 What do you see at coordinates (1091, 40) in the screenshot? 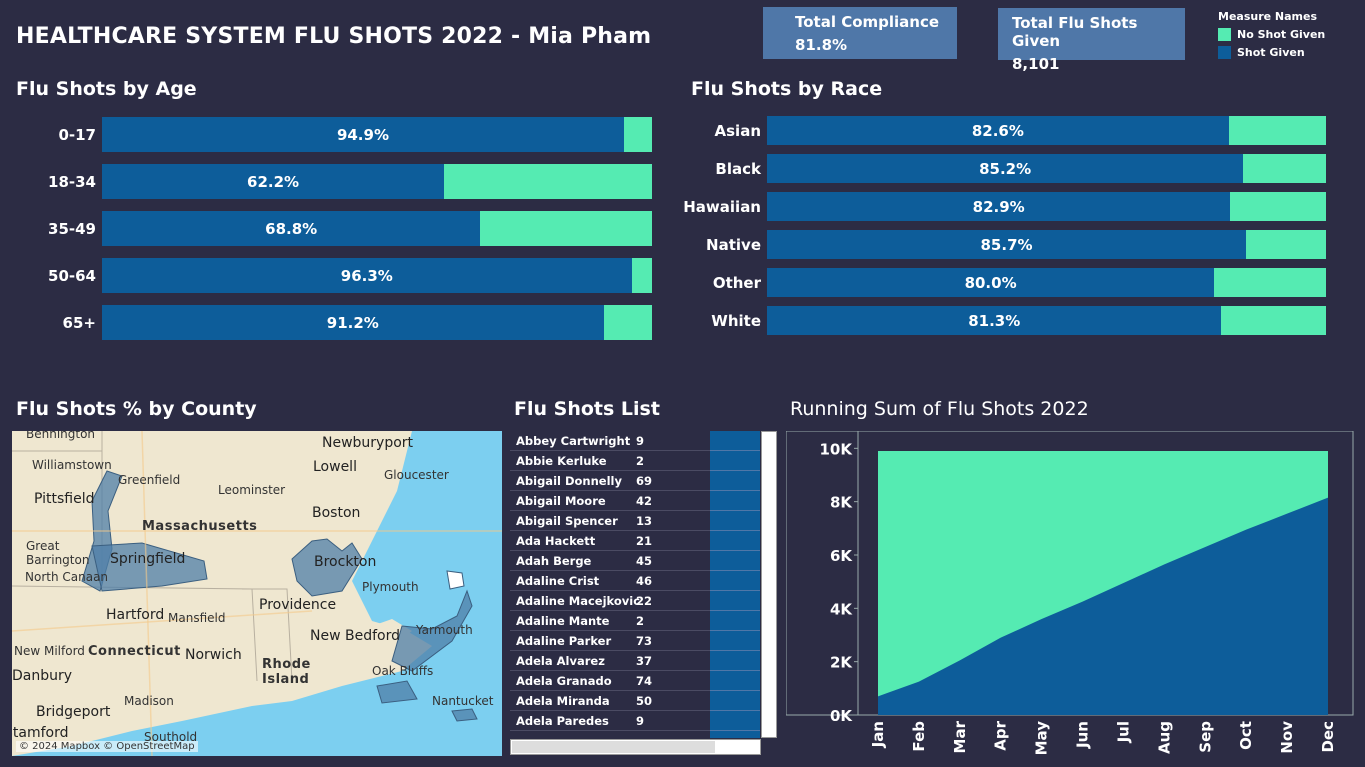
I see `total-flu-shots-card: Total Flu Shots Given 8,101` at bounding box center [1091, 40].